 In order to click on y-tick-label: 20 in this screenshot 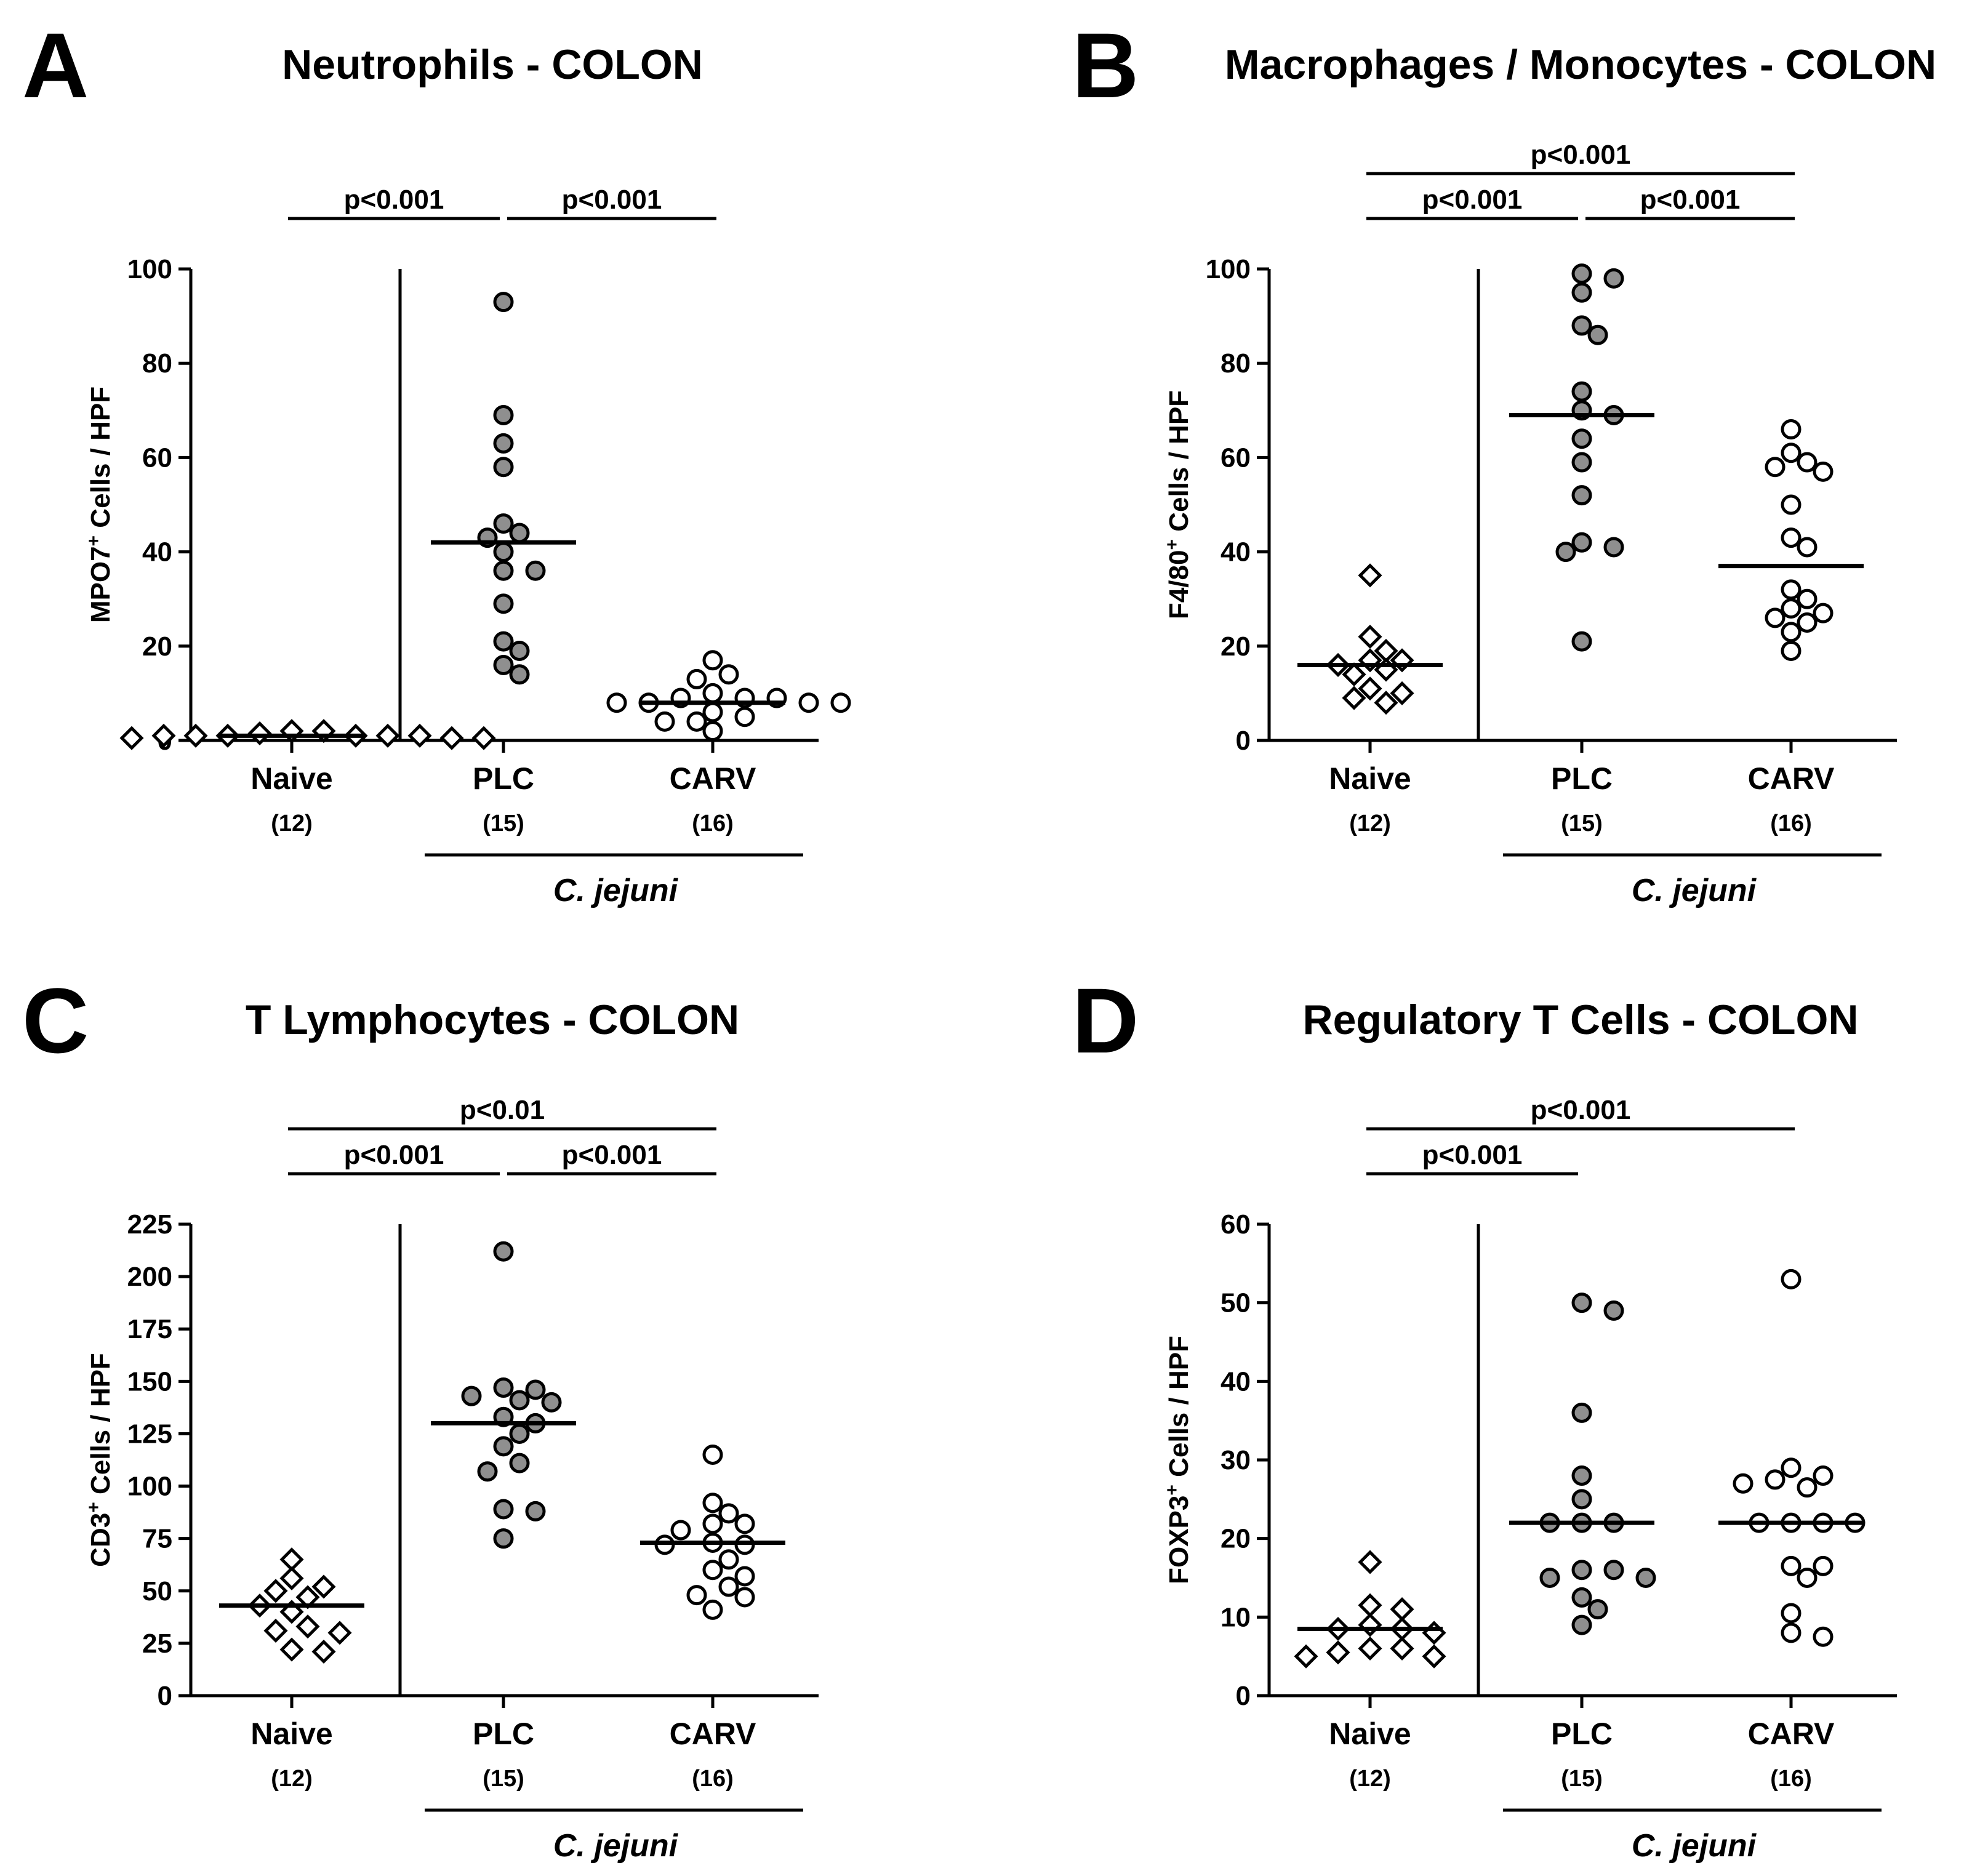, I will do `click(1235, 647)`.